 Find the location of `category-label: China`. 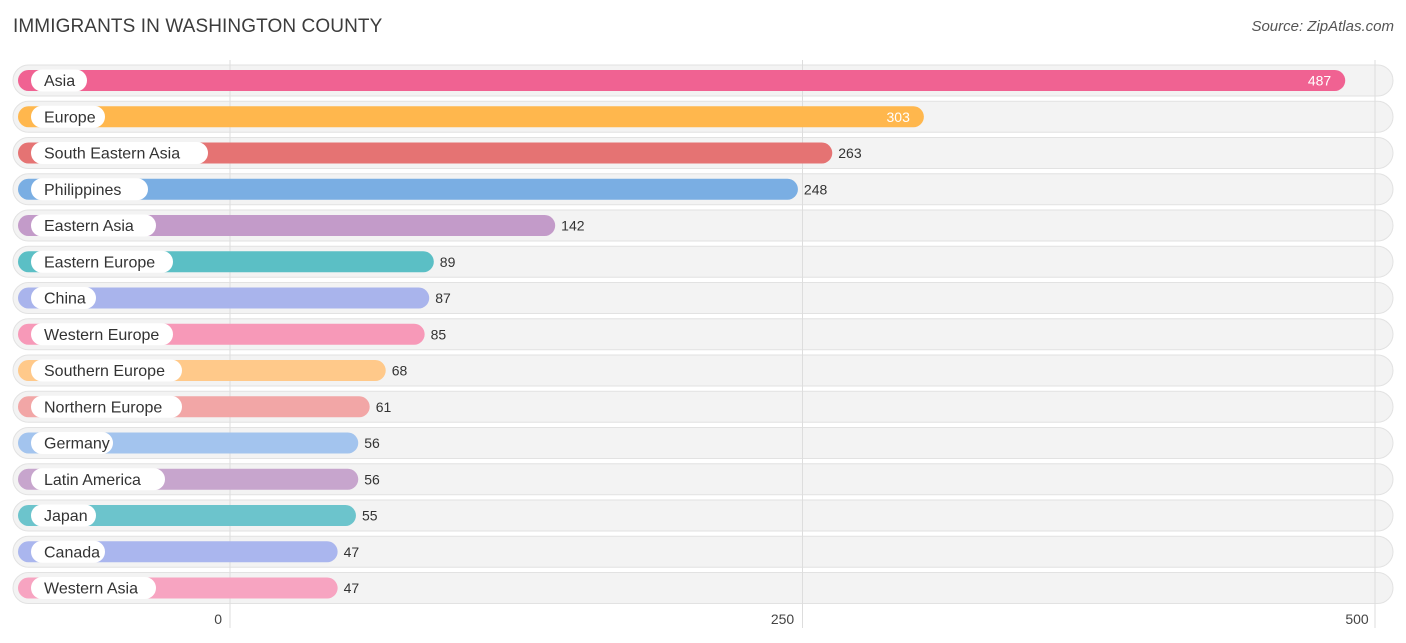

category-label: China is located at coordinates (65, 299).